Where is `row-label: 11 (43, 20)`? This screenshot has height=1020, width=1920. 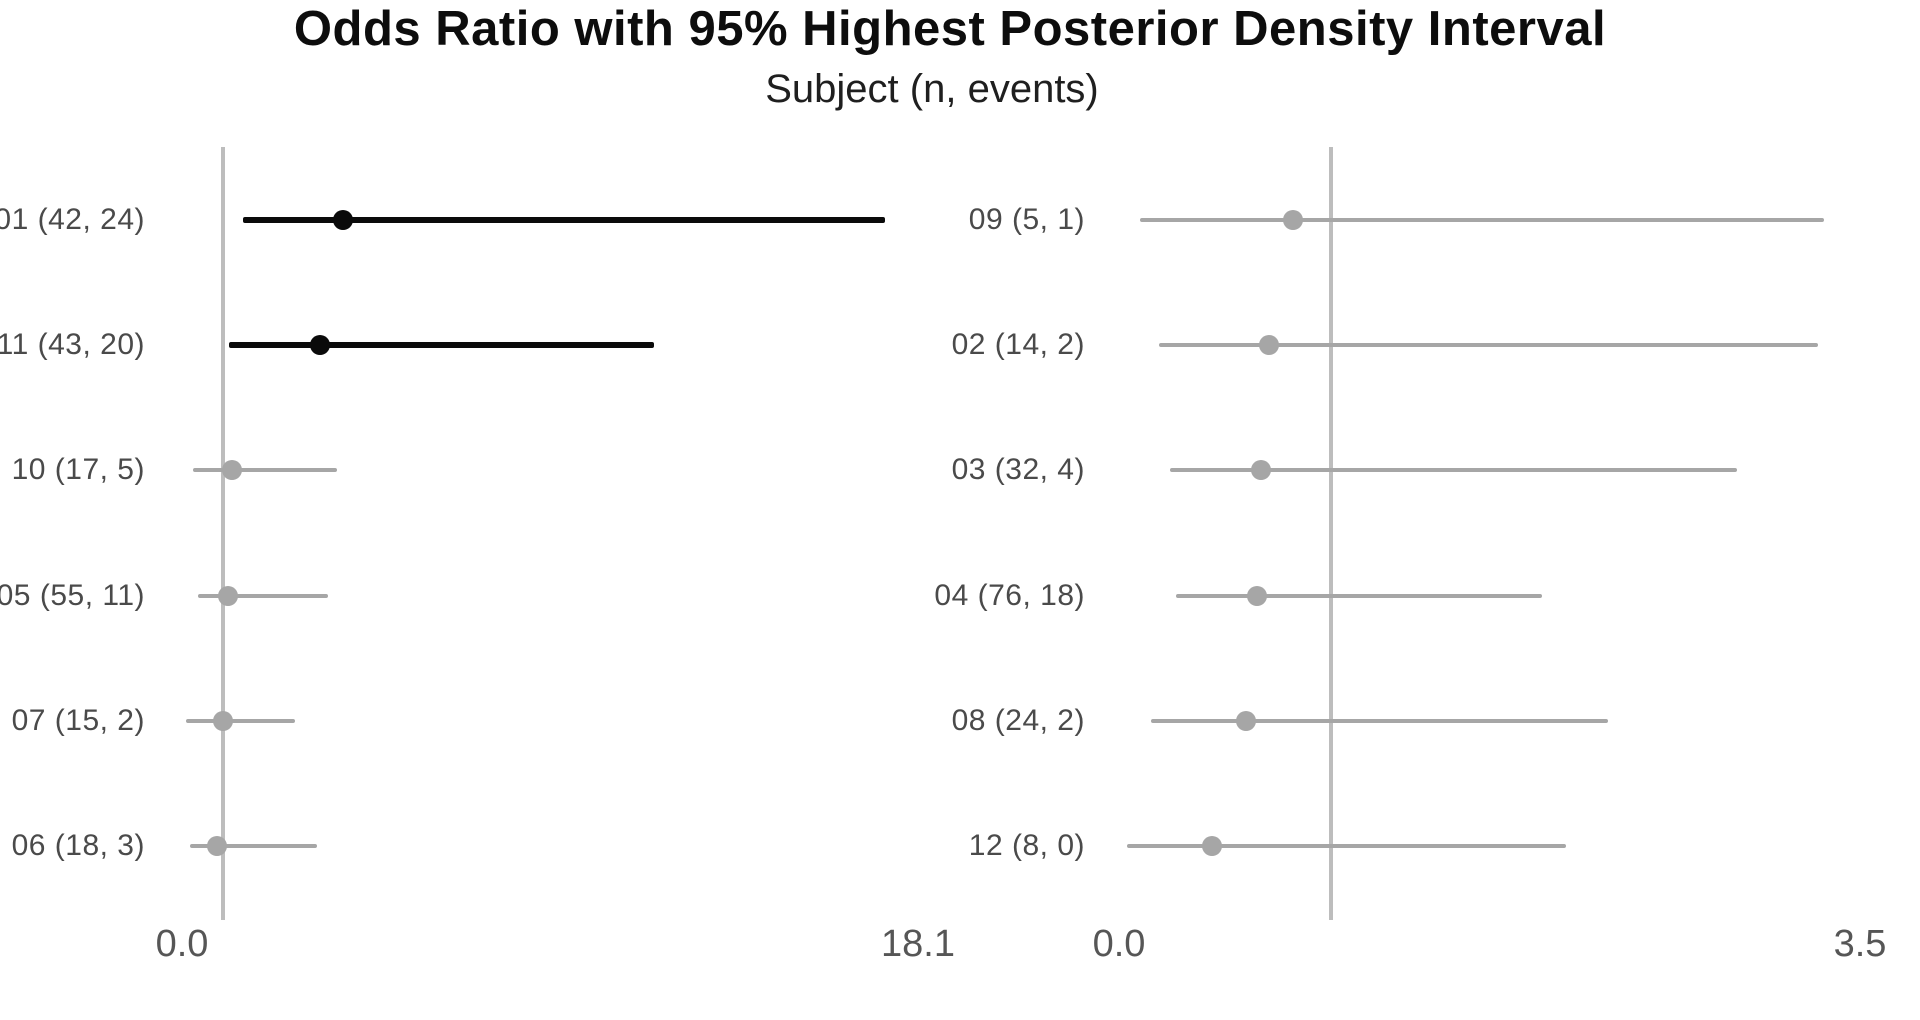
row-label: 11 (43, 20) is located at coordinates (72, 345).